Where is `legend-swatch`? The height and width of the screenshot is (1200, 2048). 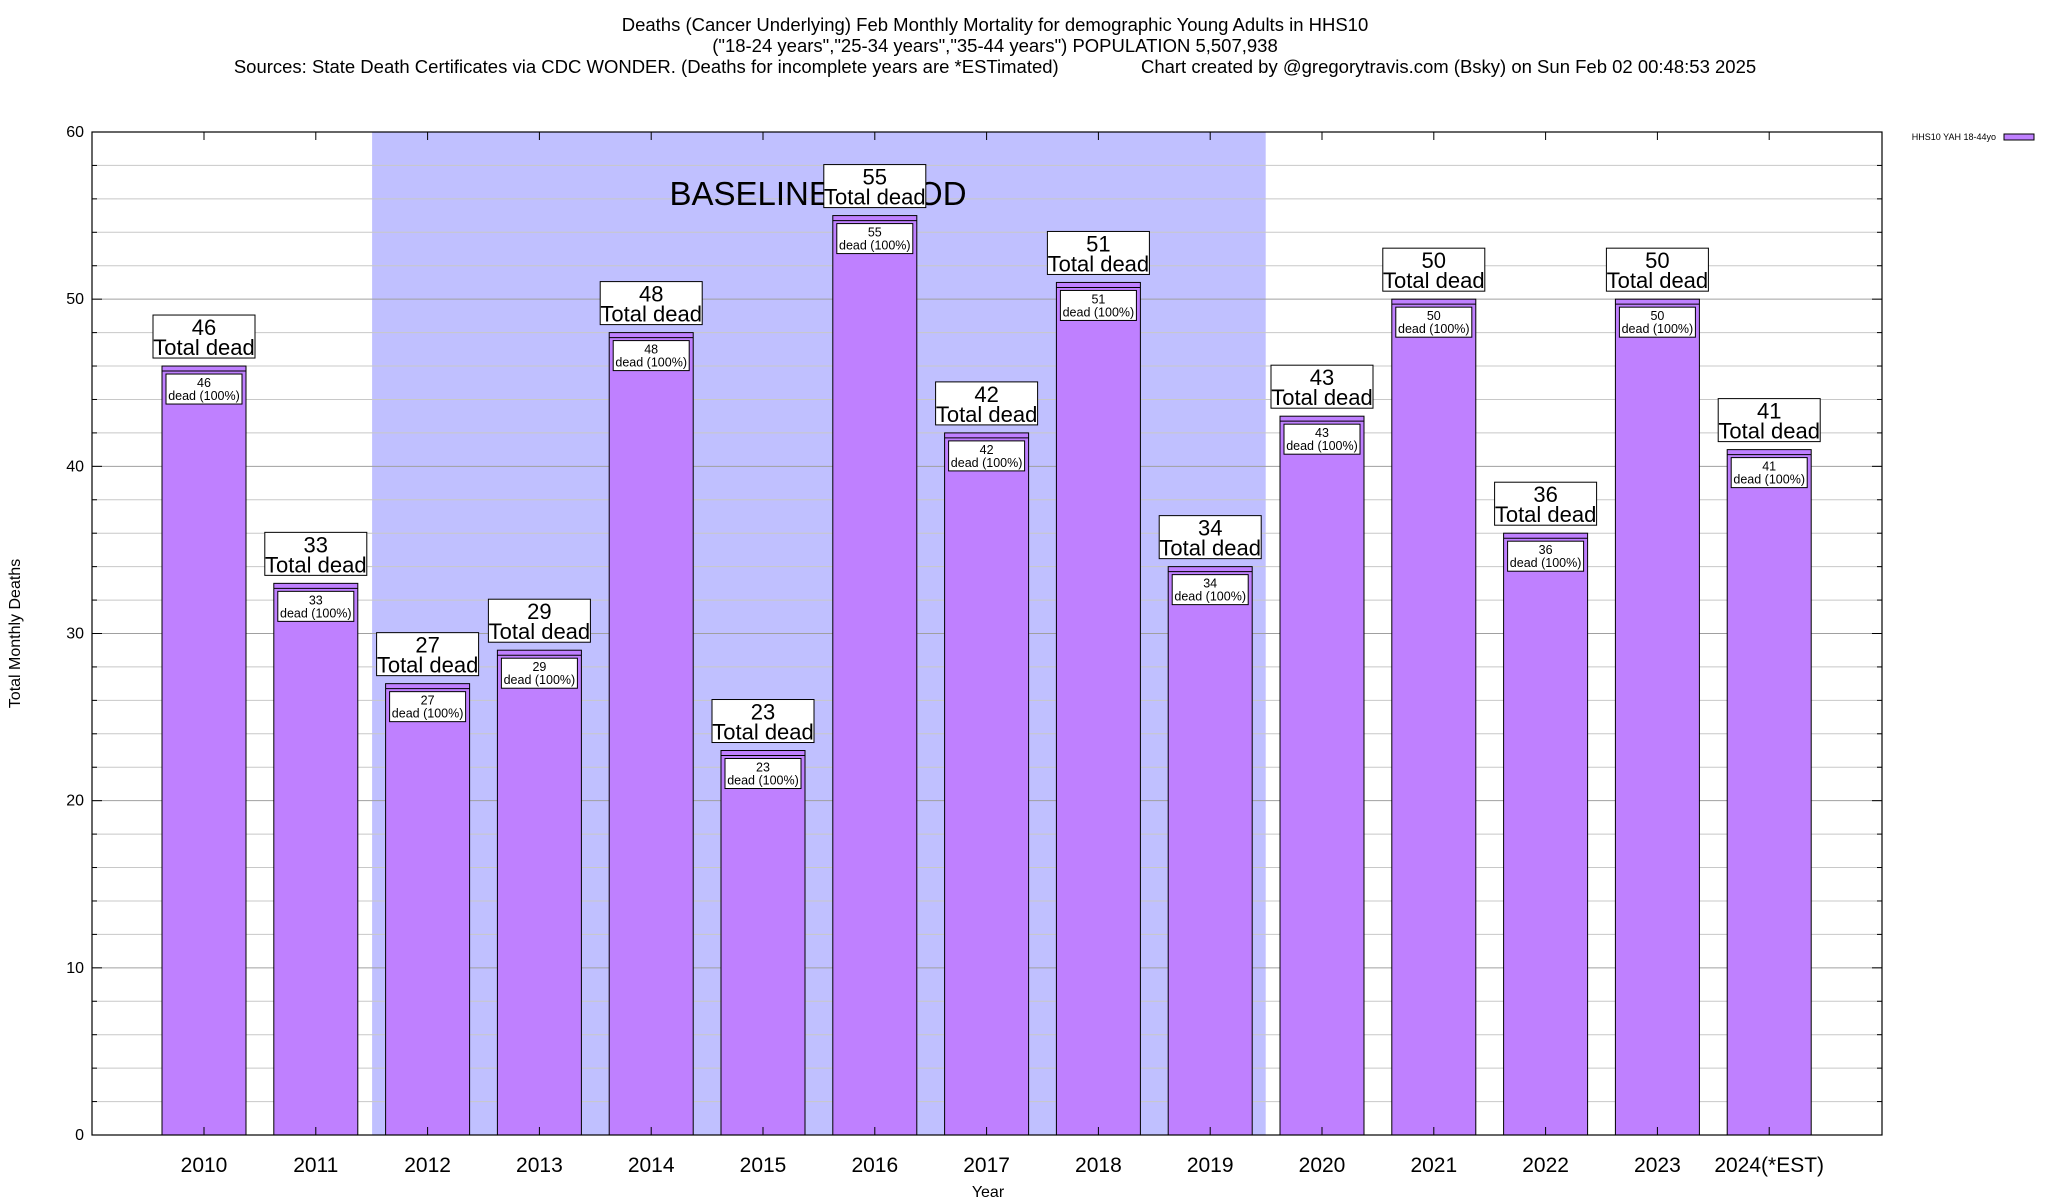 legend-swatch is located at coordinates (2019, 137).